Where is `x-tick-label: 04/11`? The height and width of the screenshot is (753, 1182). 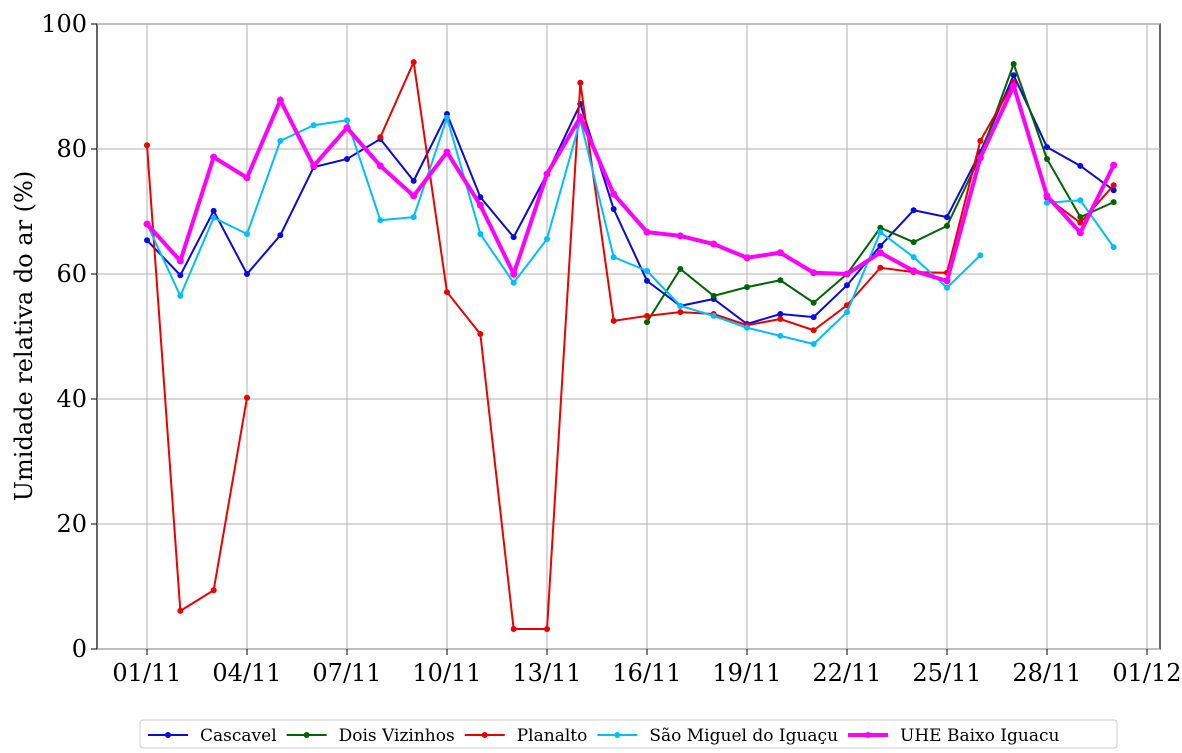
x-tick-label: 04/11 is located at coordinates (246, 673).